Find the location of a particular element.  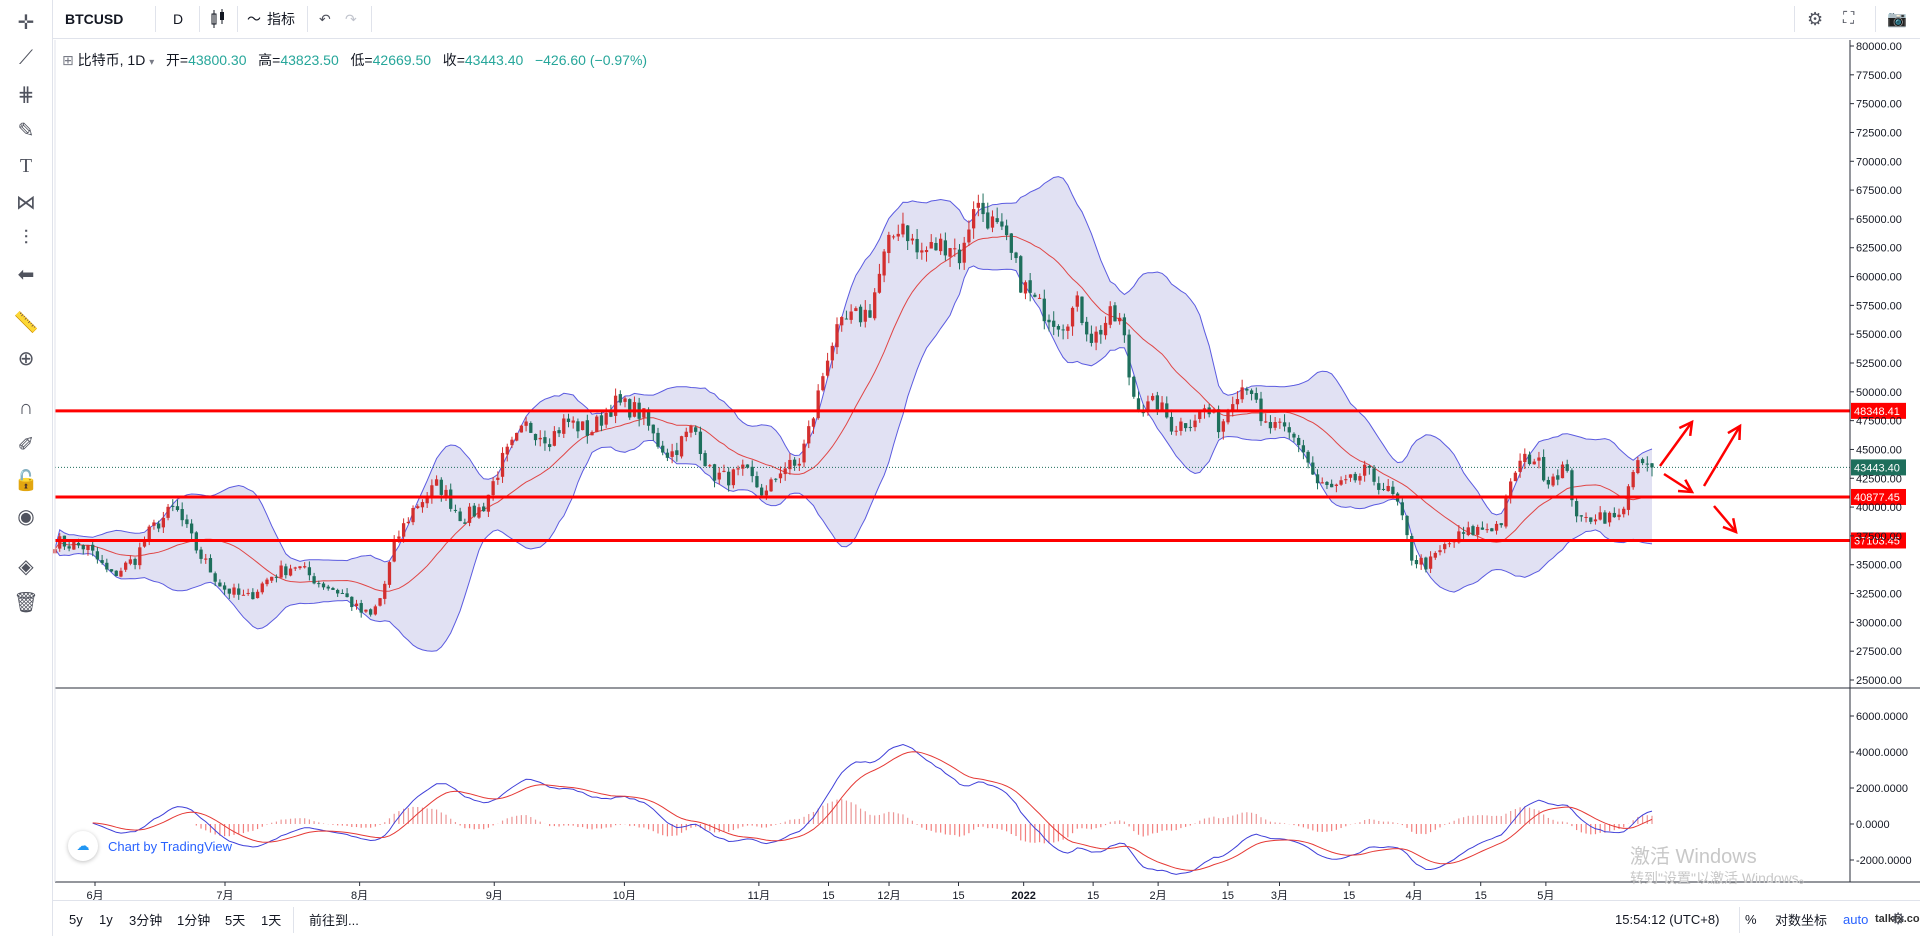

text-icon: T is located at coordinates (26, 165).